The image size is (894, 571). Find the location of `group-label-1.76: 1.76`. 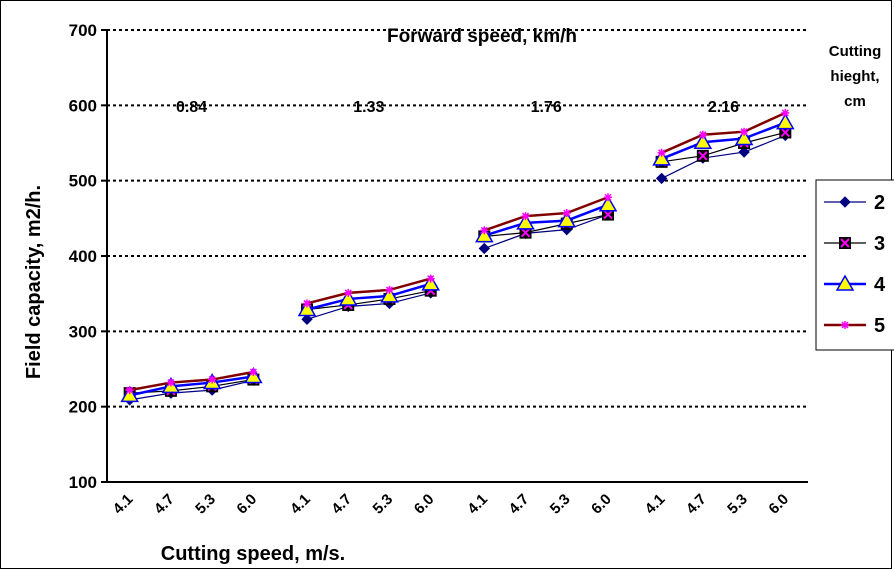

group-label-1.76: 1.76 is located at coordinates (546, 107).